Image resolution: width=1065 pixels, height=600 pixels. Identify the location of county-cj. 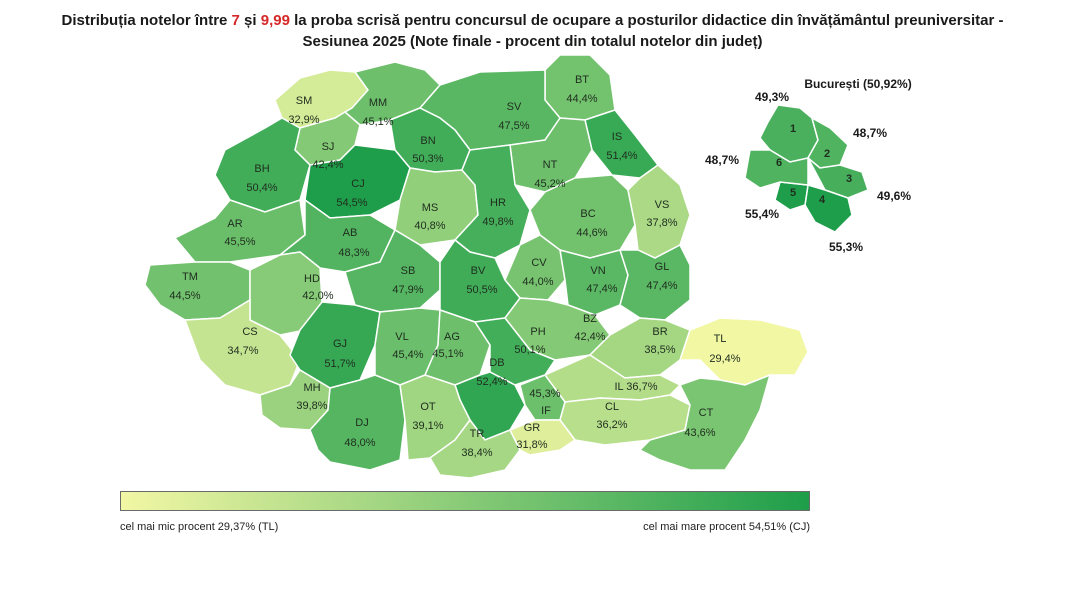
(357, 181).